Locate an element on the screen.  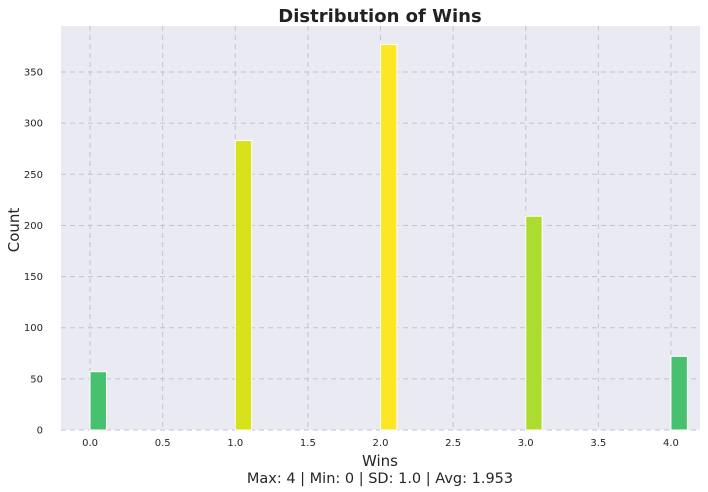
x-tick-label: 0.0 is located at coordinates (90, 443).